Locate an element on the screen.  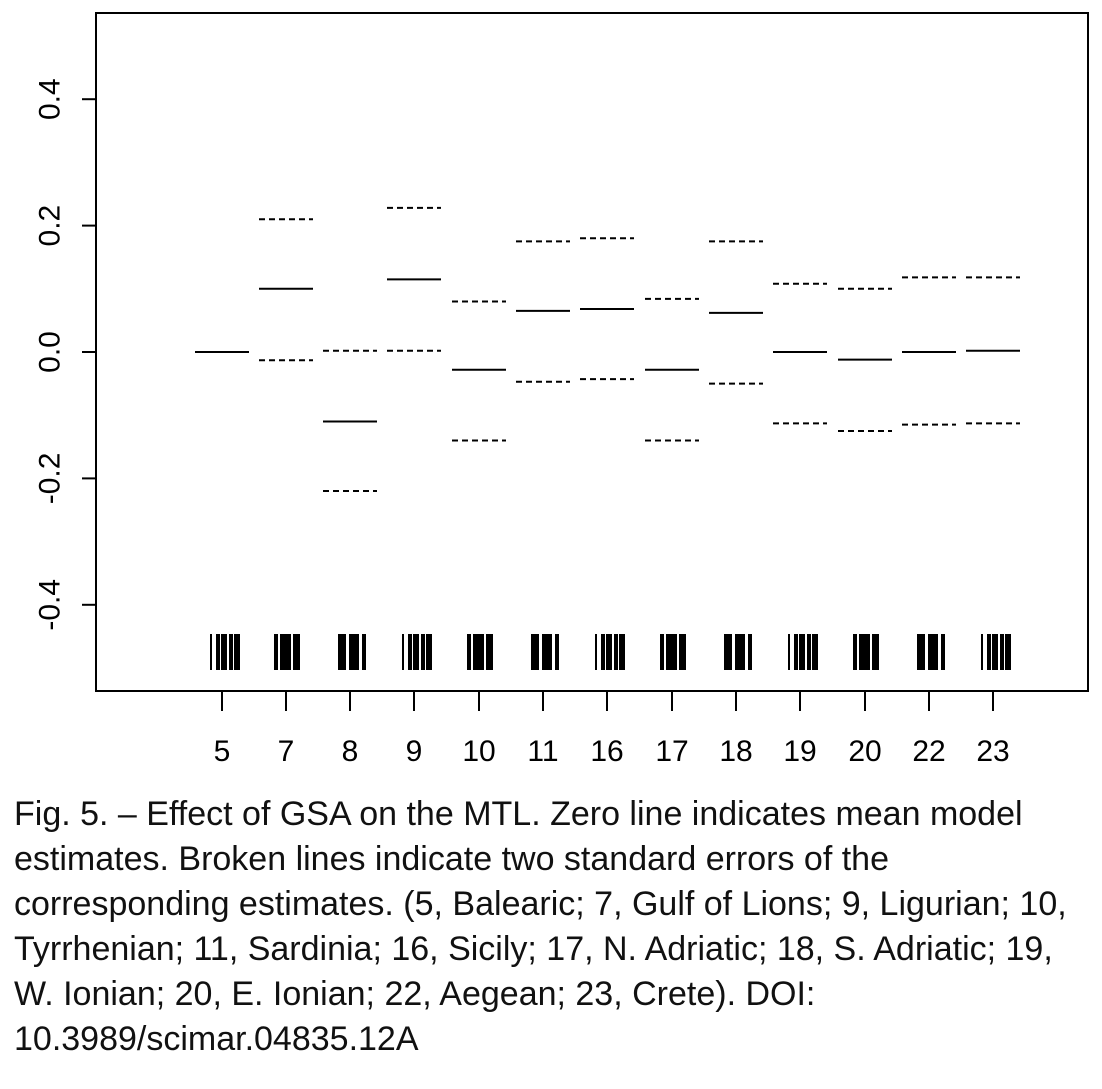
y-axis: -0.4 -0.2 0.0 0.2 0.4 is located at coordinates (65, 354).